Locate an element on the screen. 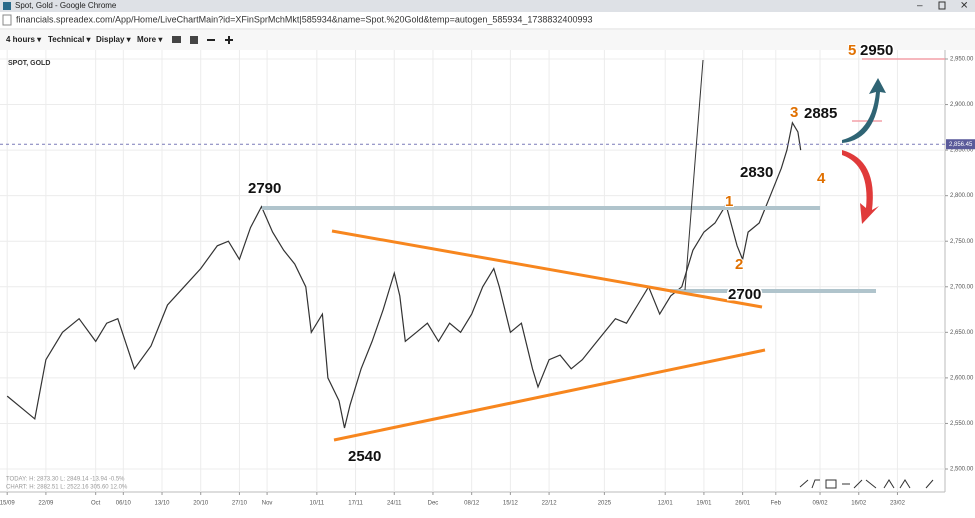  x-tick-label: 26/01 is located at coordinates (743, 504).